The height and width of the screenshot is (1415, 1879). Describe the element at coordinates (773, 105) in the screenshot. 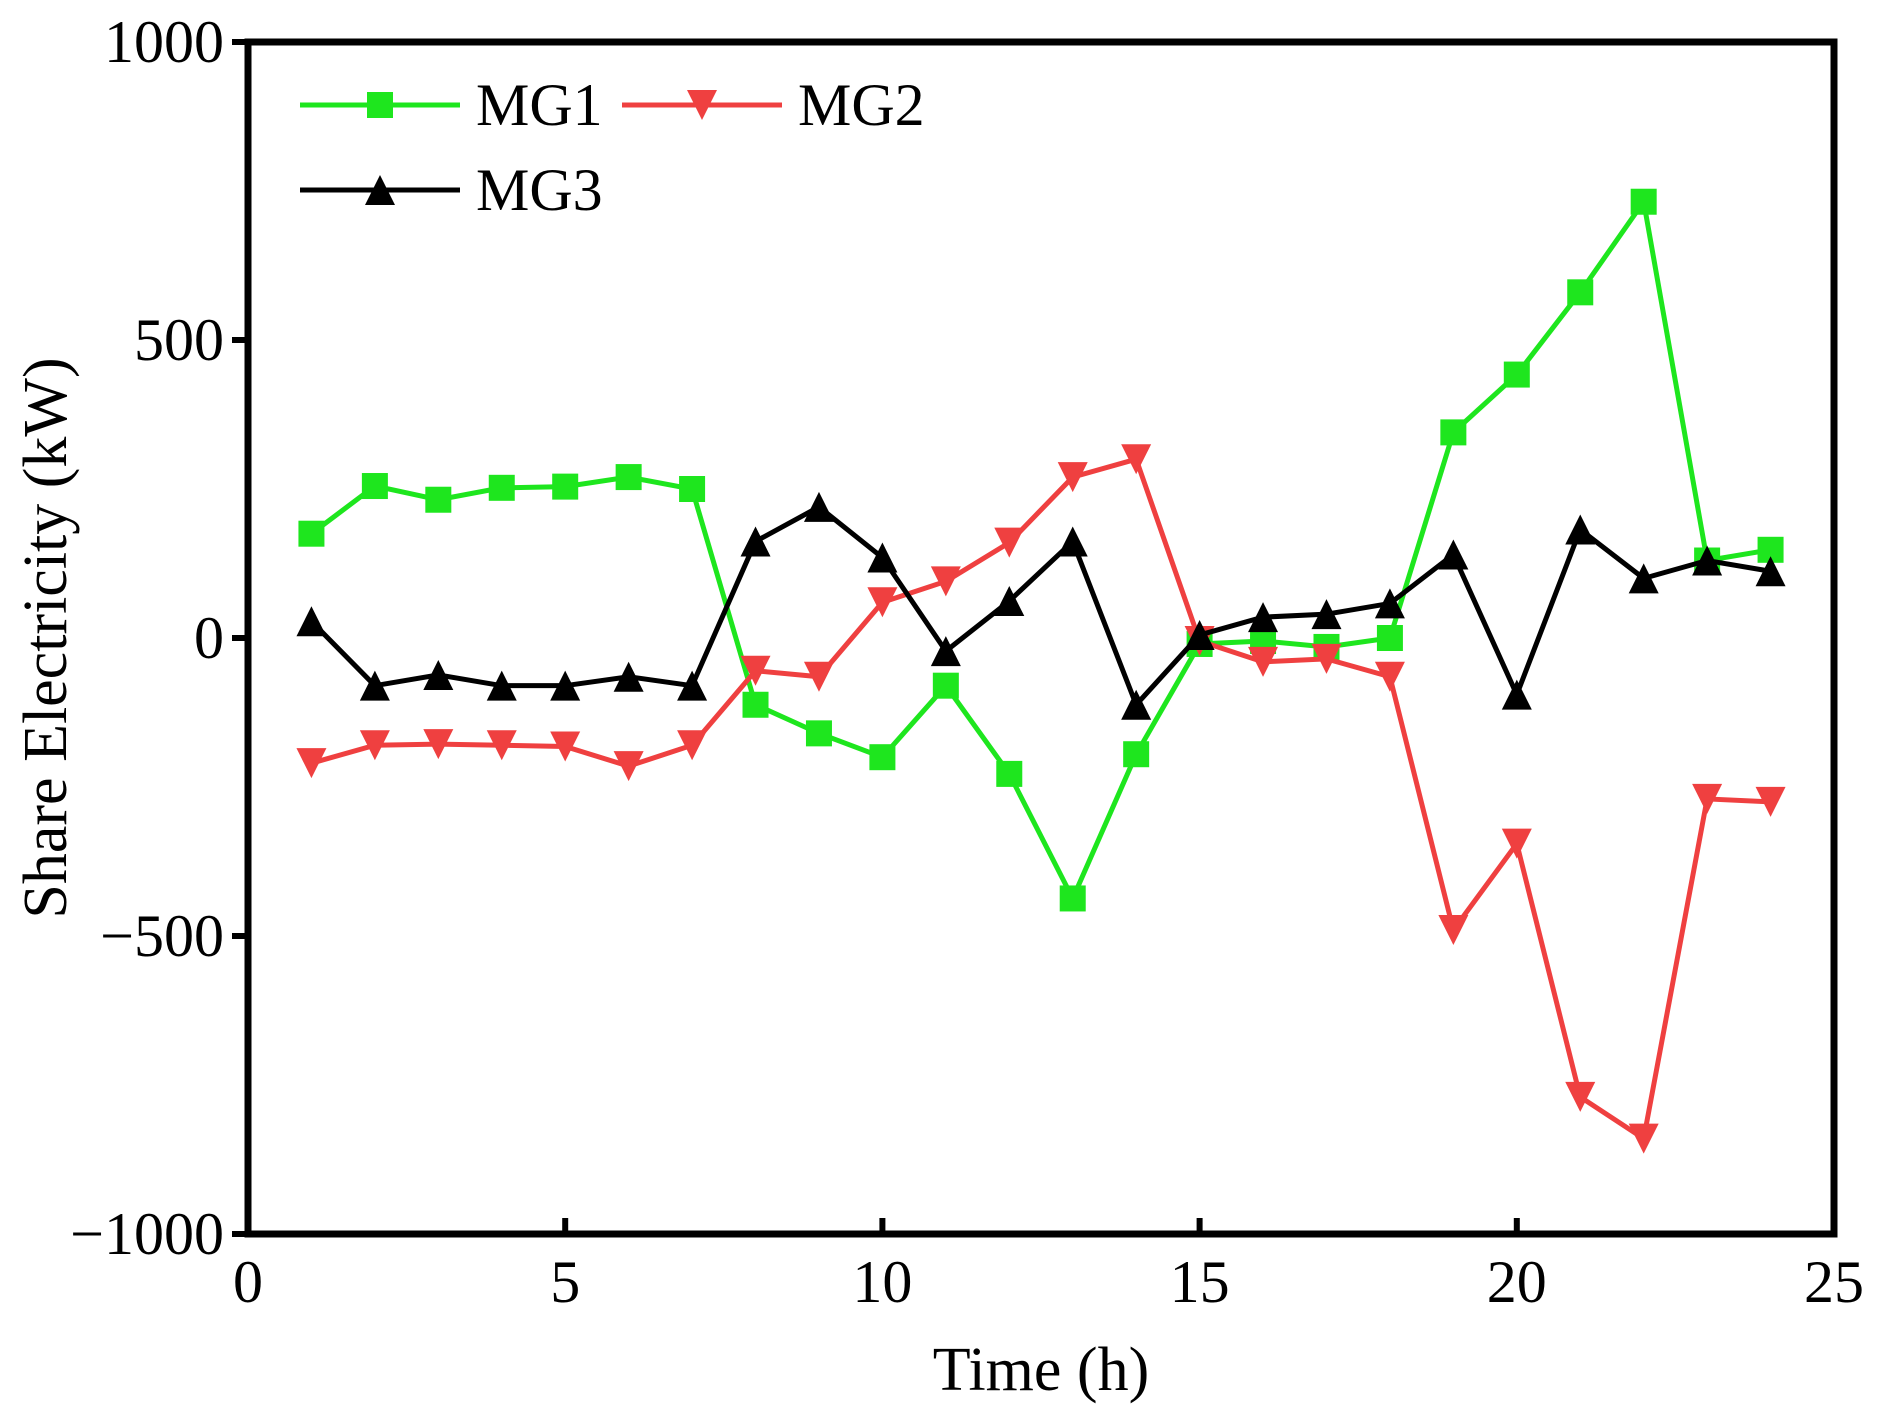

I see `legend-item-mg2: MG2` at that location.